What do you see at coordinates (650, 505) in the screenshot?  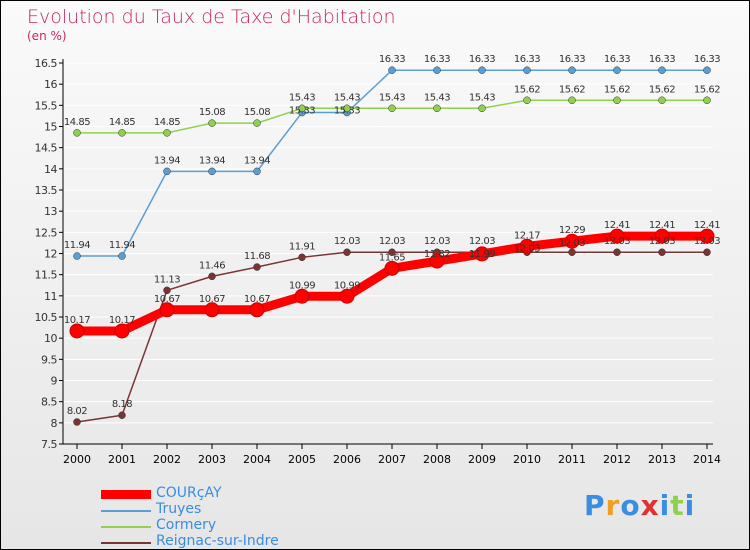 I see `logo-letter: x` at bounding box center [650, 505].